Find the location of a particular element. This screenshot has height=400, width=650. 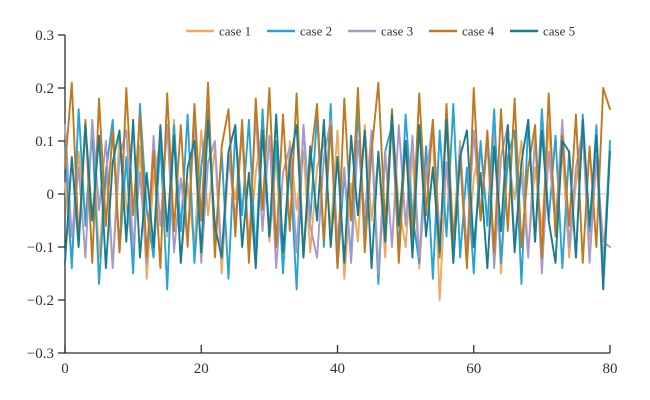

legend-label-case-5: case 5 is located at coordinates (559, 31).